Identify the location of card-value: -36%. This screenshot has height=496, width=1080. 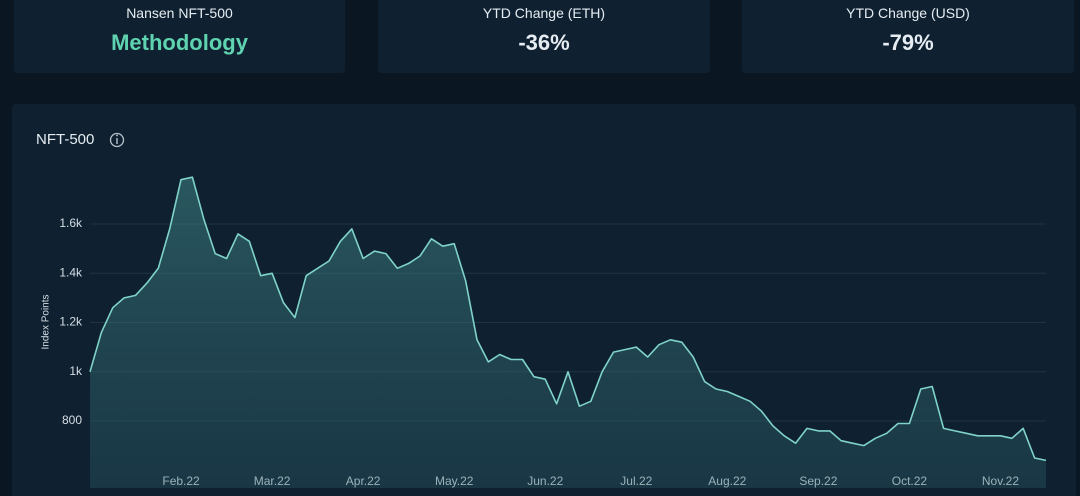
(544, 42).